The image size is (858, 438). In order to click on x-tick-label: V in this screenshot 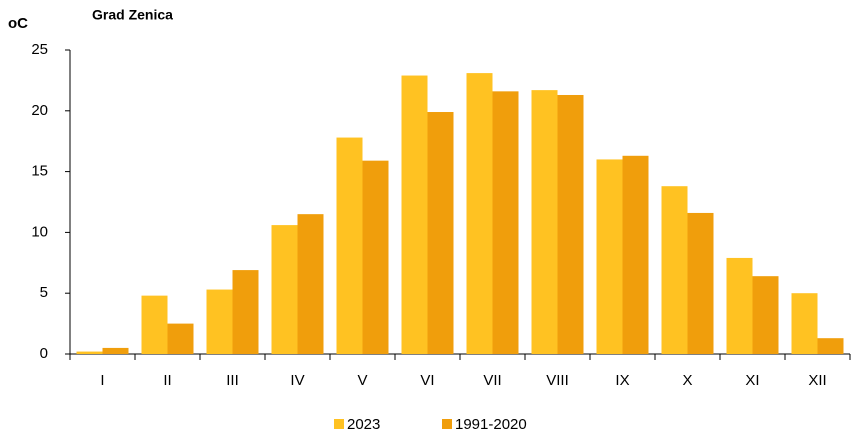, I will do `click(362, 380)`.